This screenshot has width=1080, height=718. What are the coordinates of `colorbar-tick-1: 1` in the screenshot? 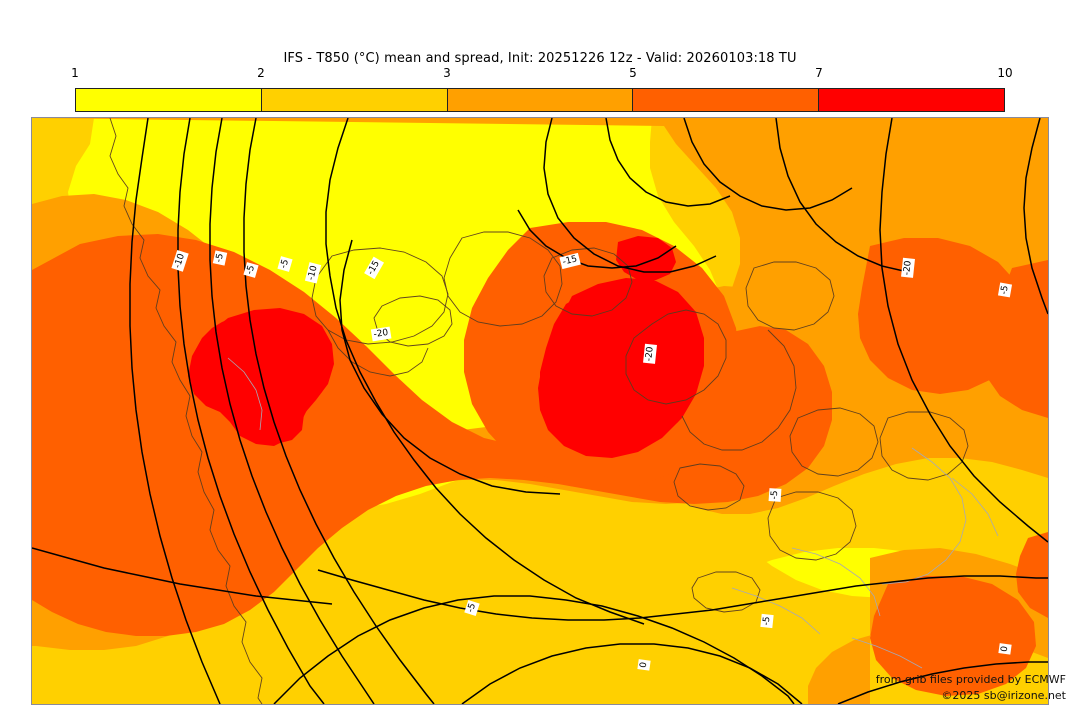 It's located at (75, 73).